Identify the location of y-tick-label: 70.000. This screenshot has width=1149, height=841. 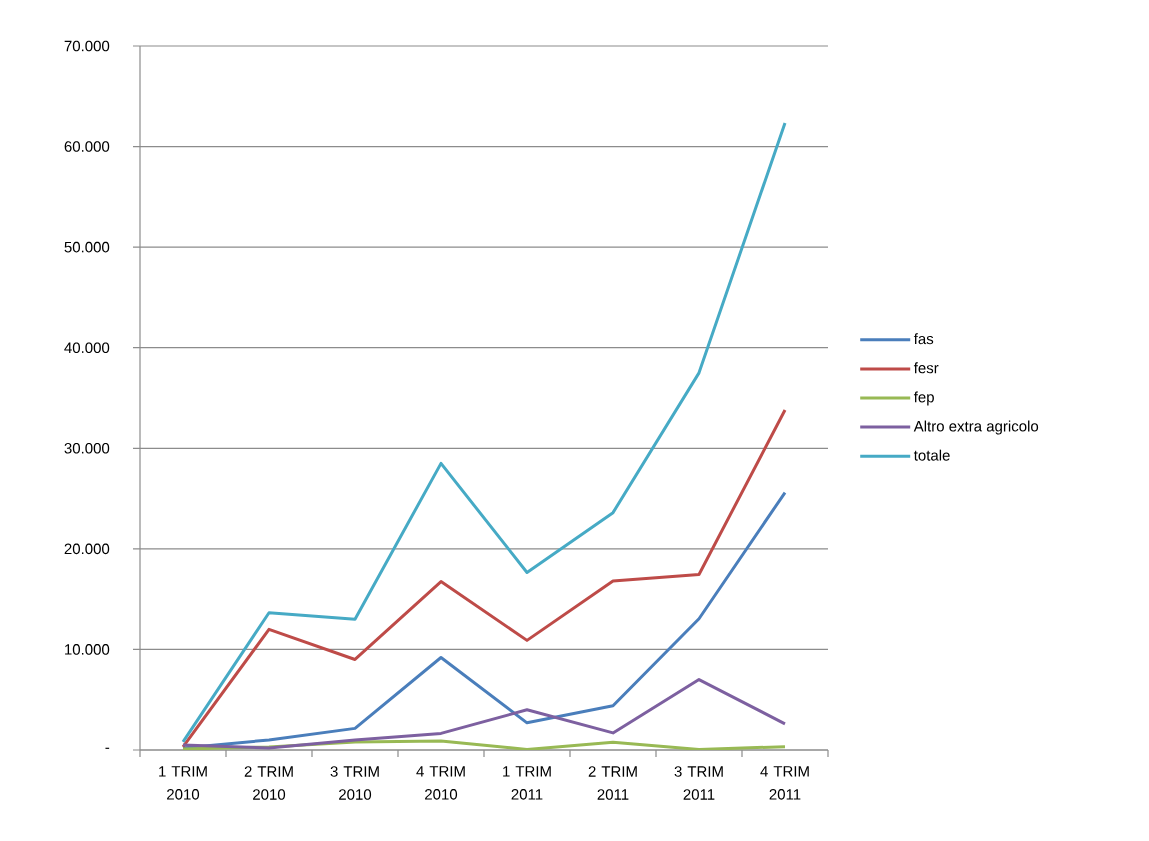
(87, 46).